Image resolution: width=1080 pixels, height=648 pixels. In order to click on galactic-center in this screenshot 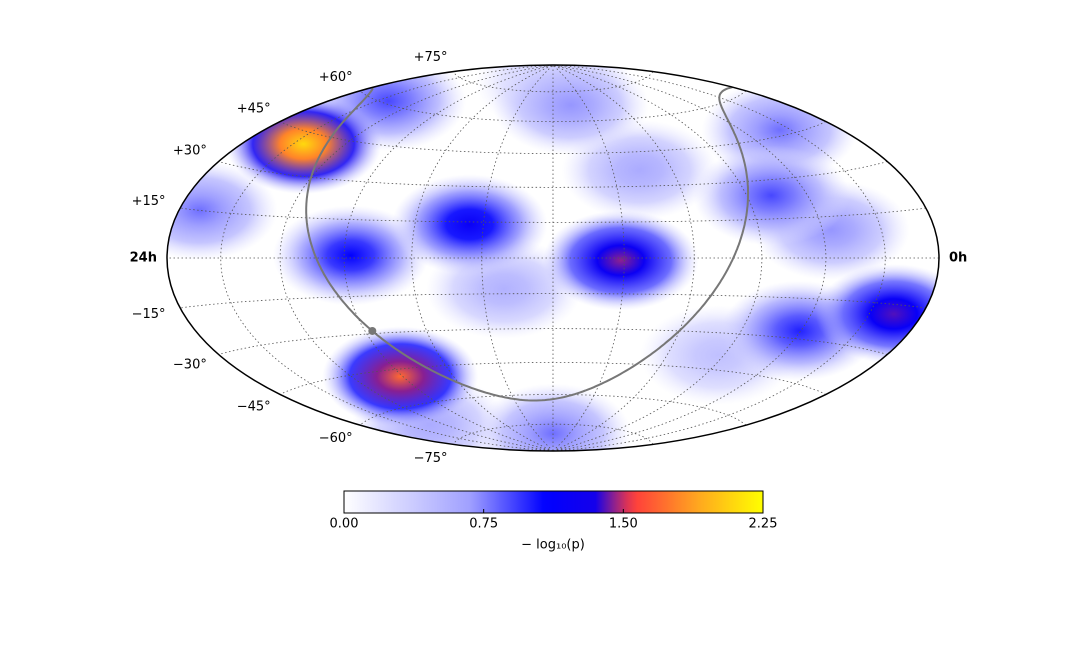, I will do `click(372, 330)`.